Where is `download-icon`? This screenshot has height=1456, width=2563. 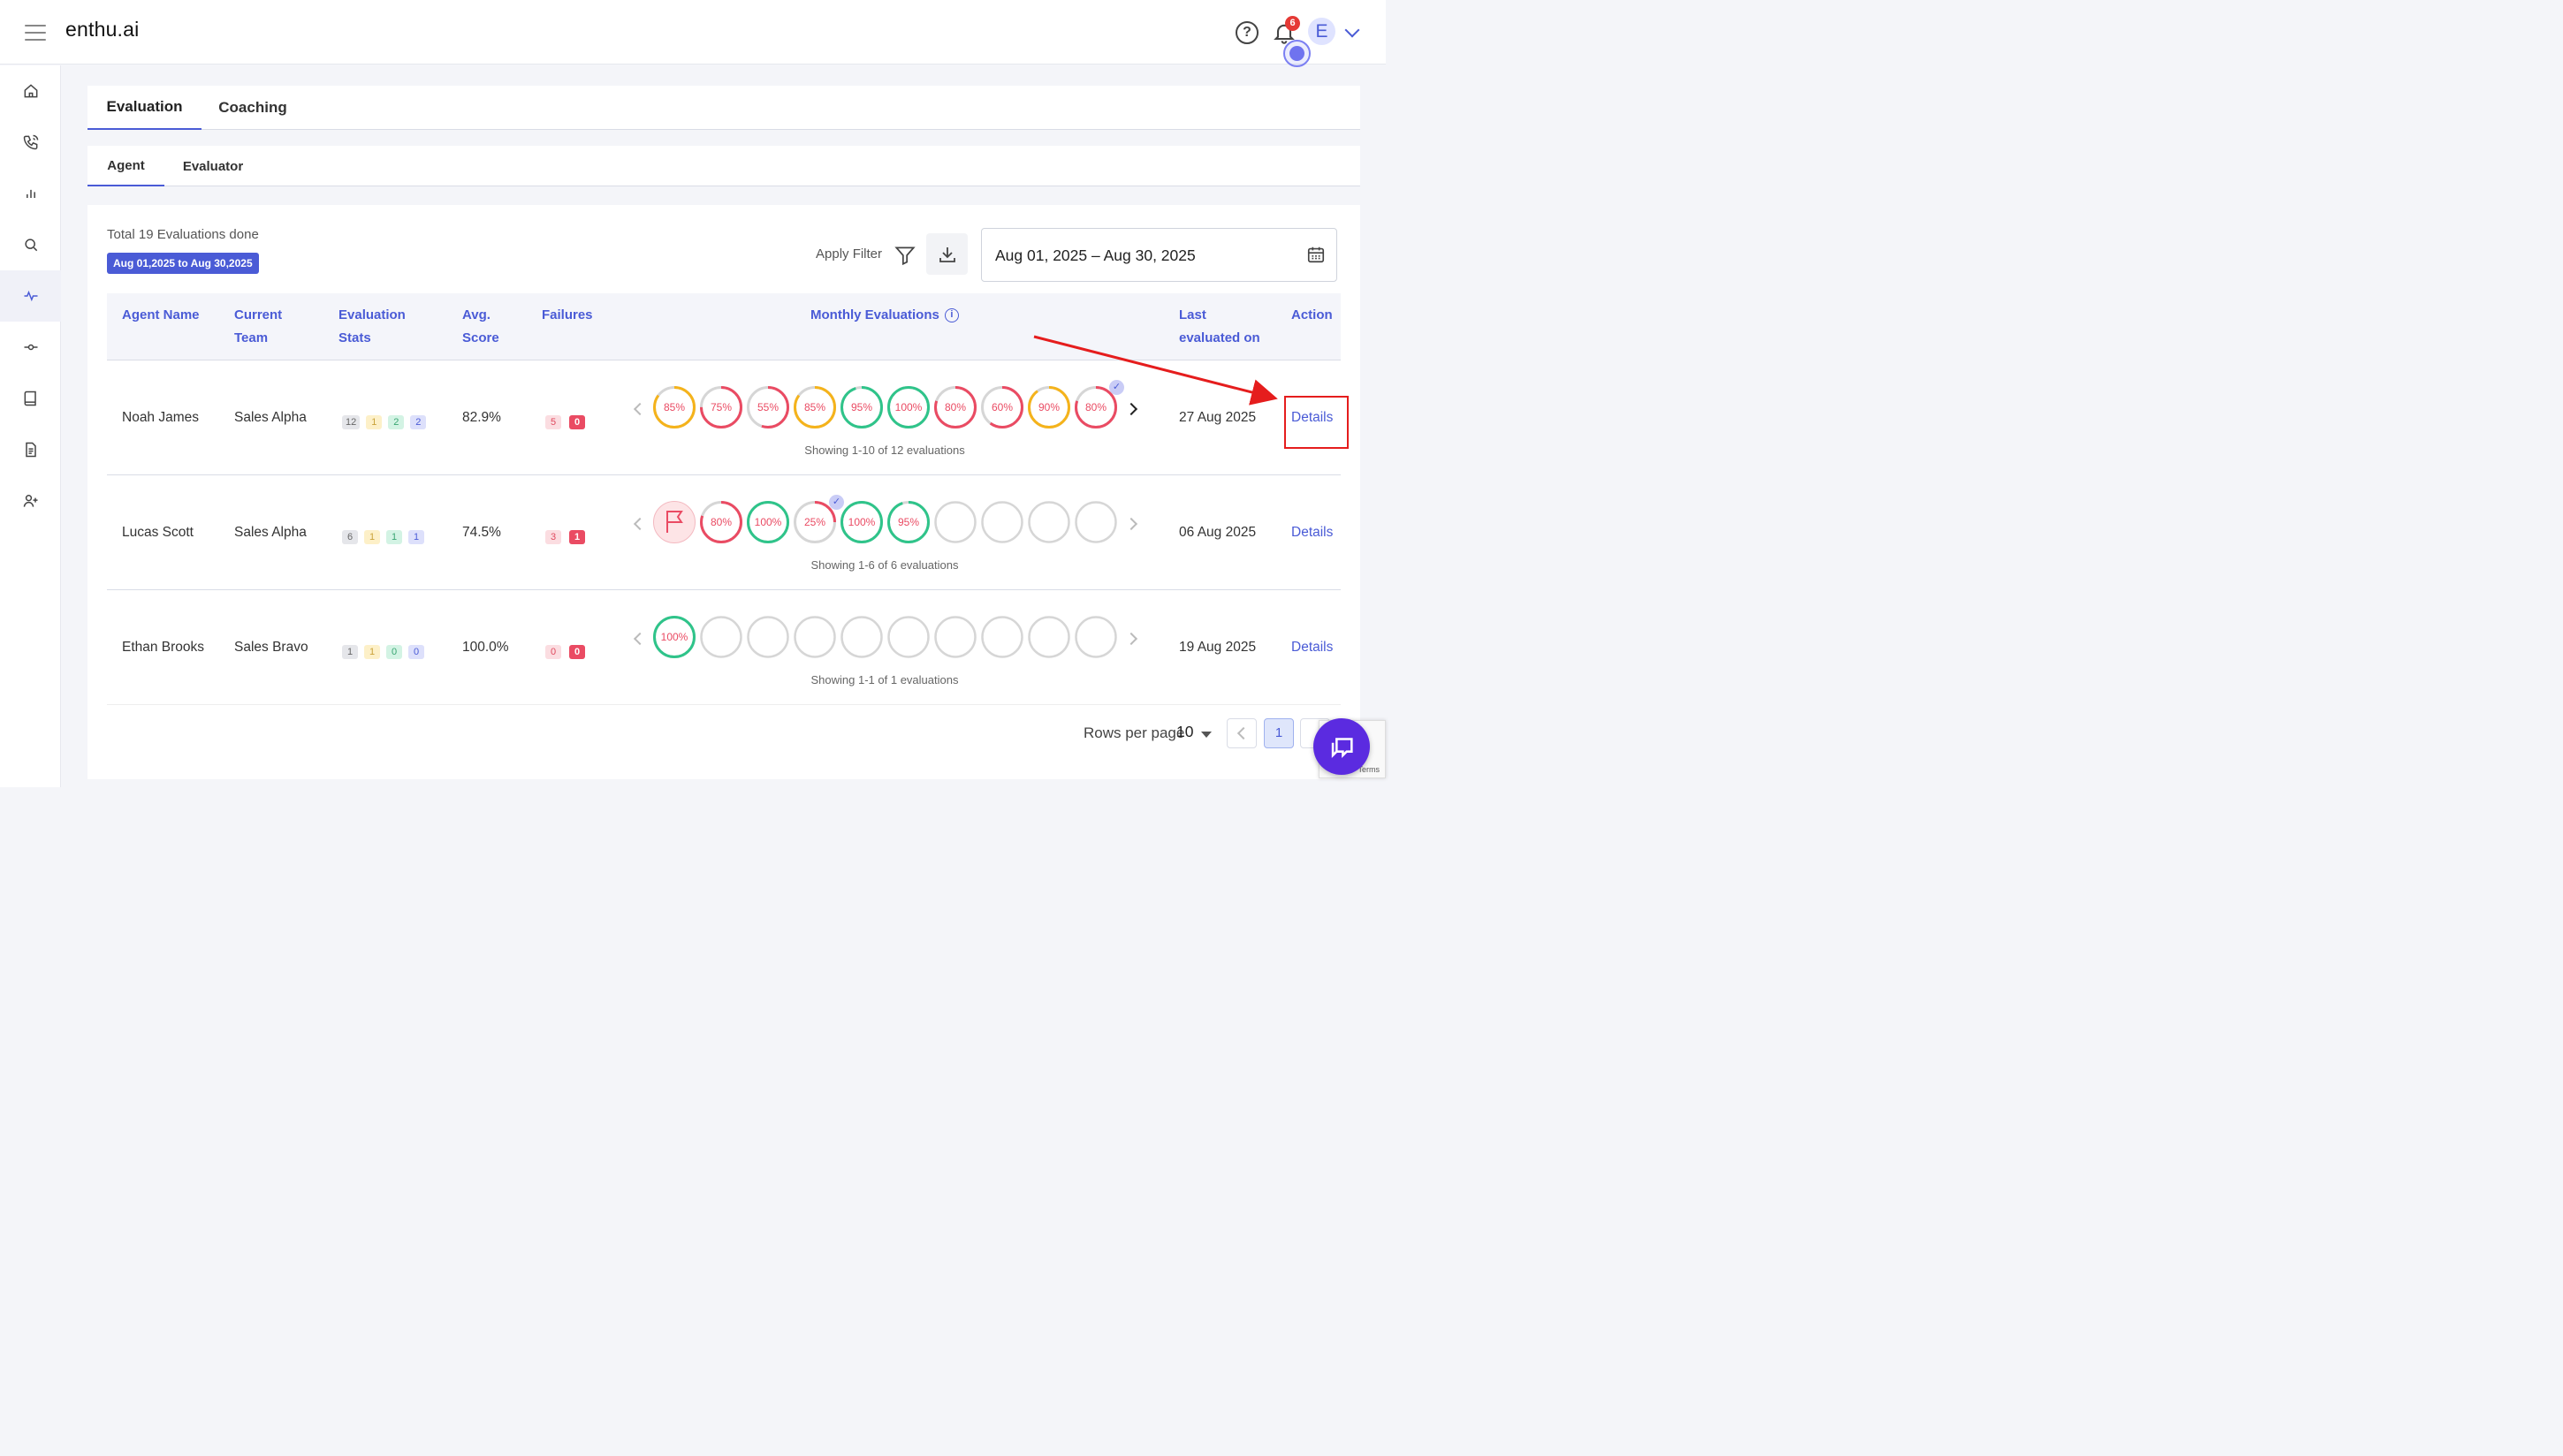 download-icon is located at coordinates (947, 254).